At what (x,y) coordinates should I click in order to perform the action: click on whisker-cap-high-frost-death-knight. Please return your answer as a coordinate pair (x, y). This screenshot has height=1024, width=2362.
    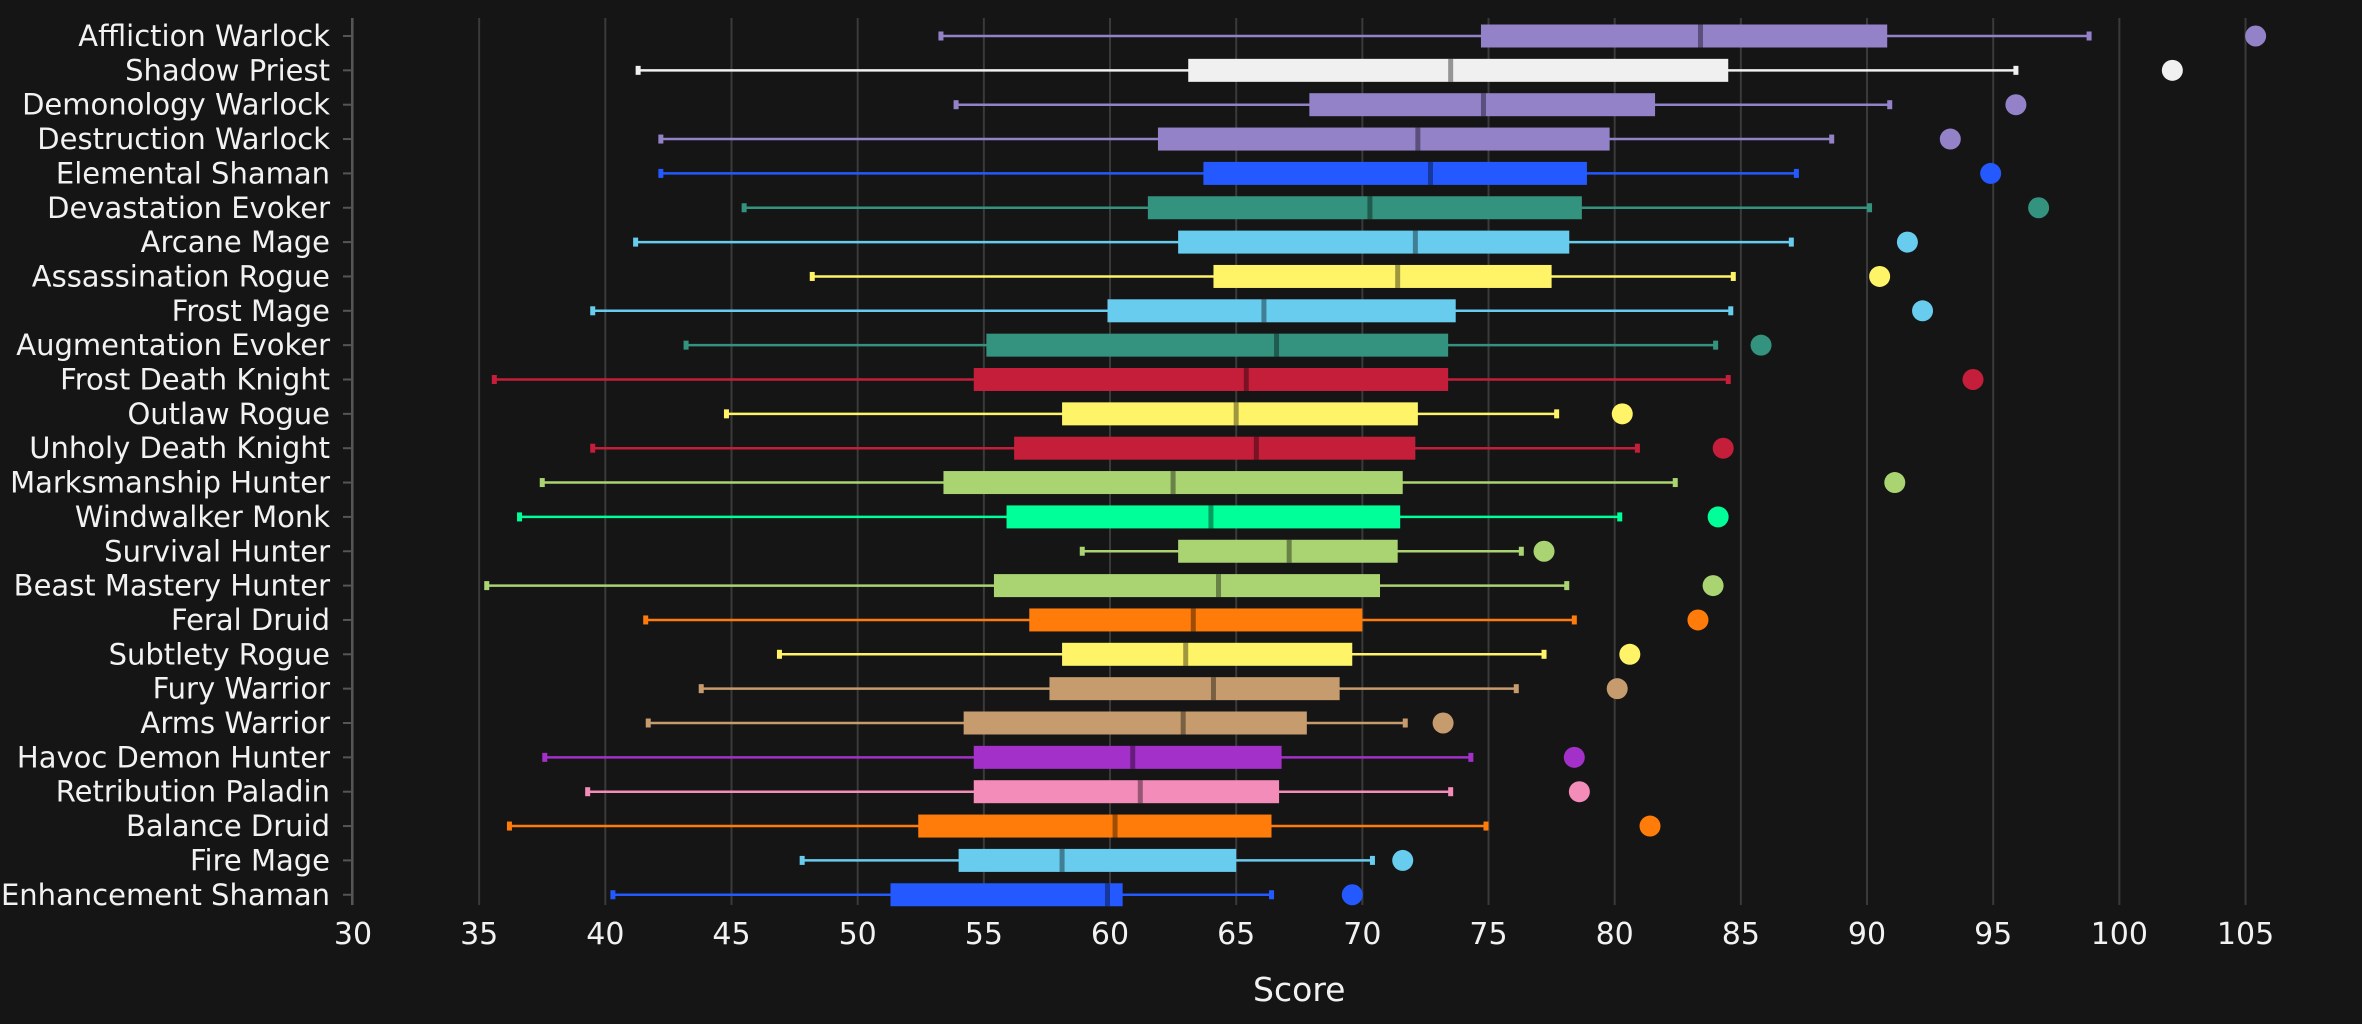
    Looking at the image, I should click on (1728, 379).